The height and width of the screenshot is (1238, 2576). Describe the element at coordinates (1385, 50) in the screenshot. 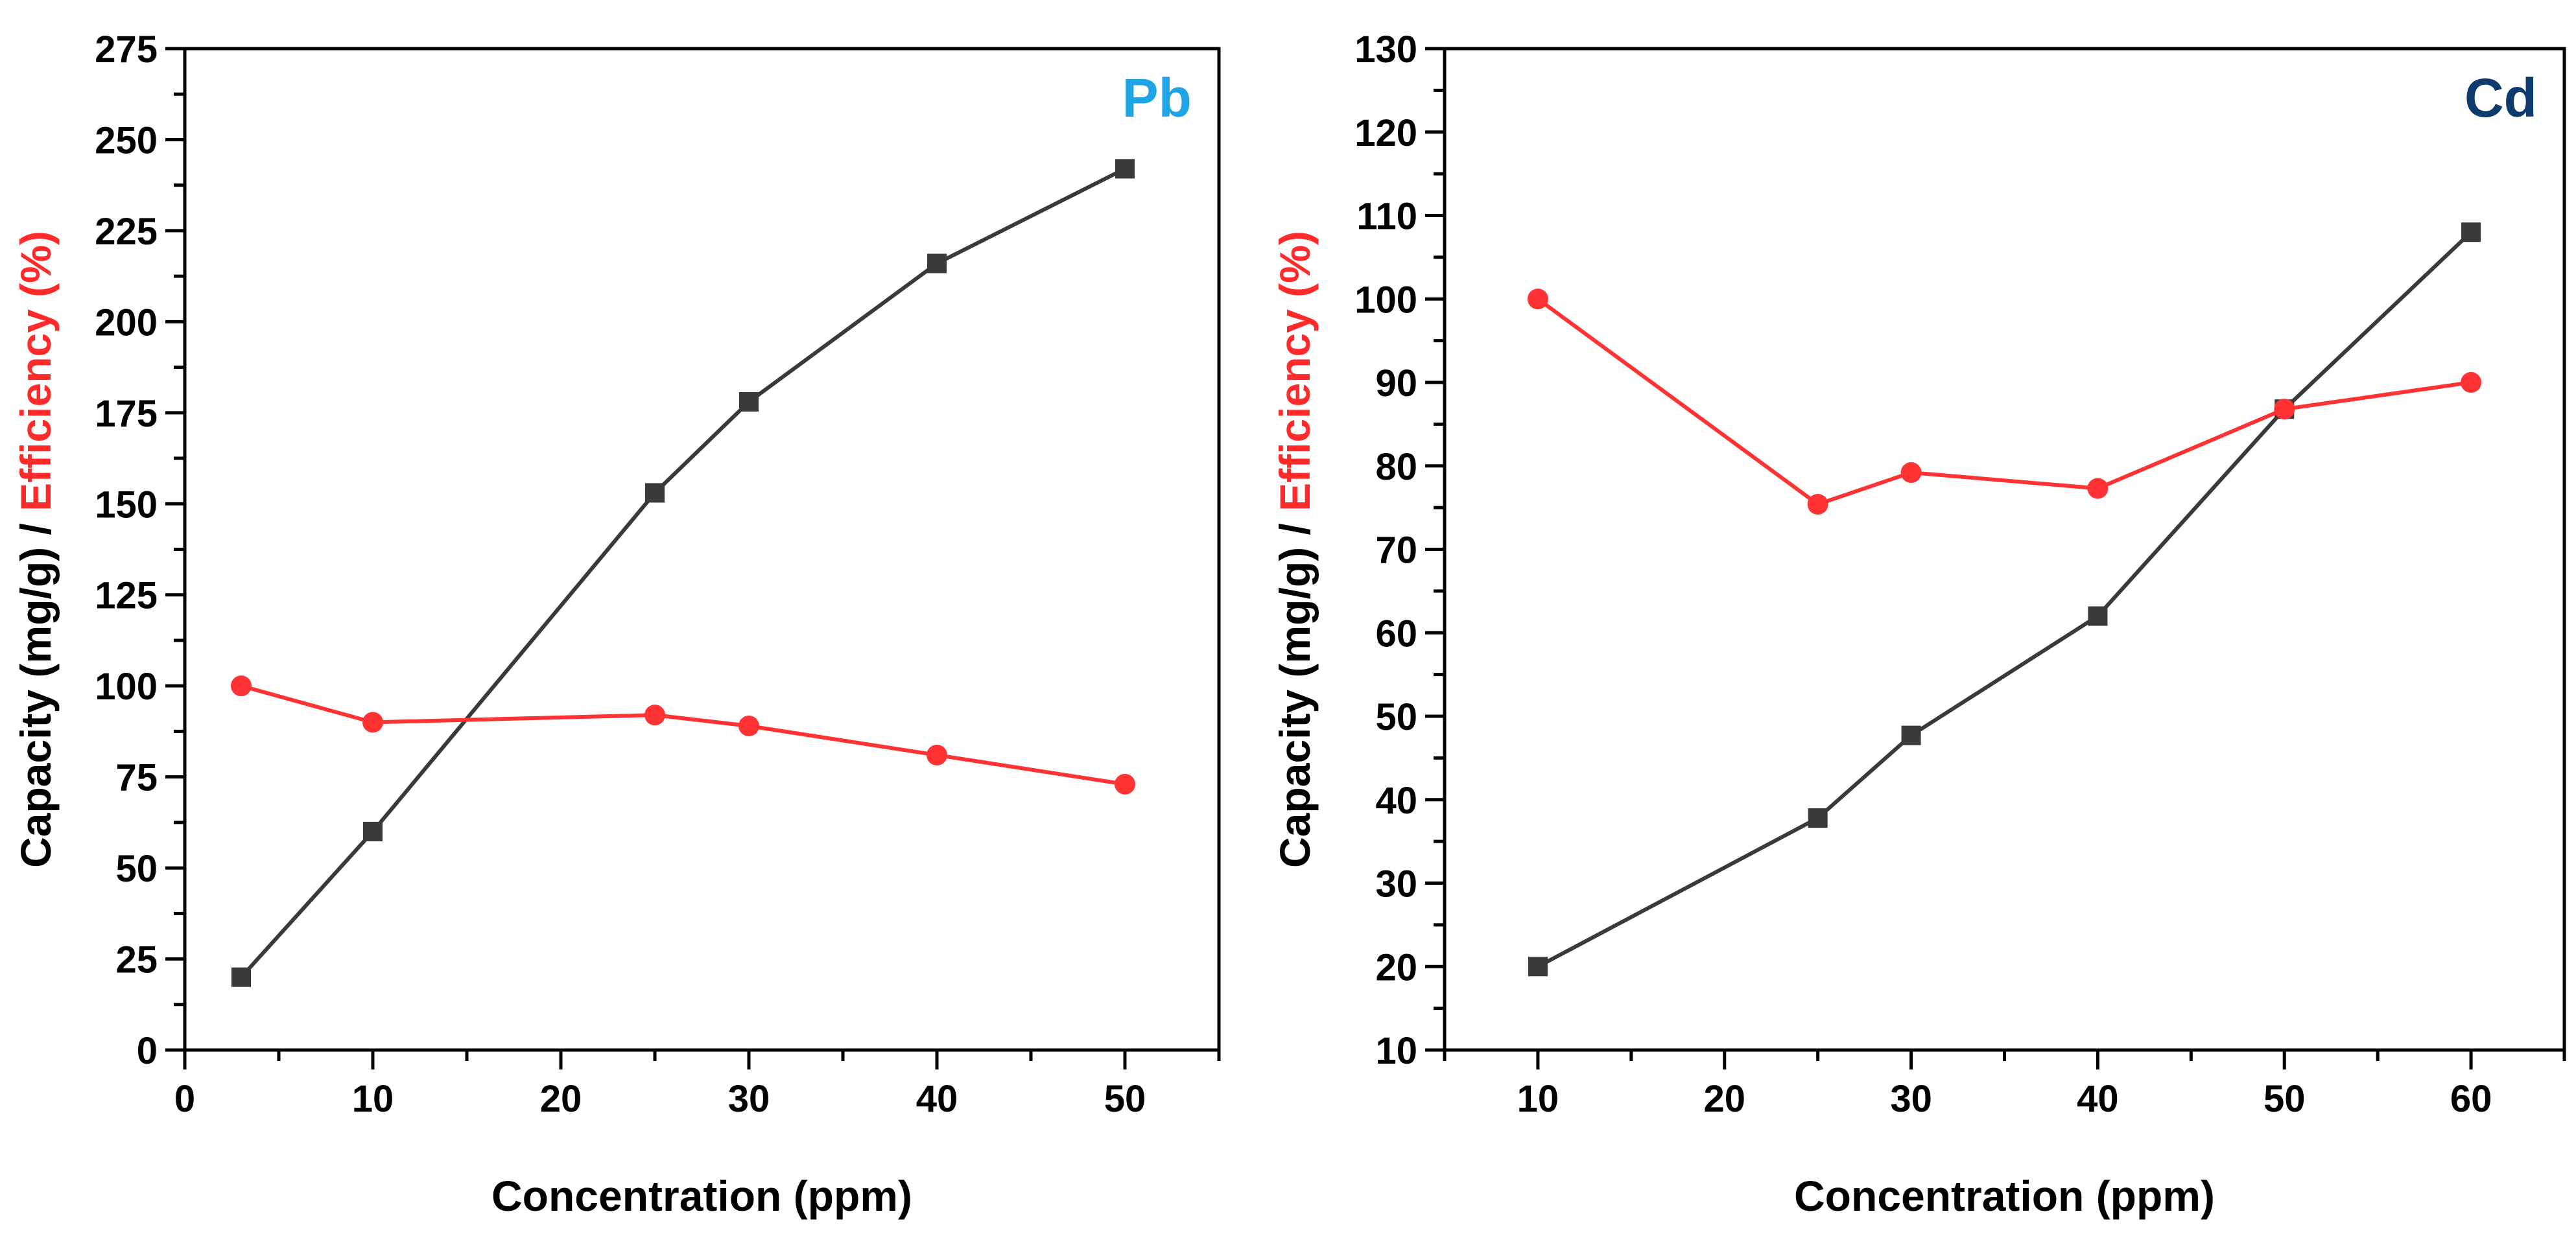

I see `y-tick-label: 130` at that location.